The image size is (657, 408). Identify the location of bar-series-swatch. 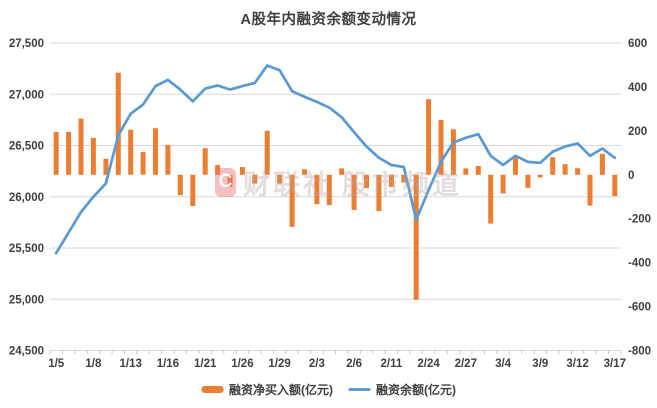
(212, 389).